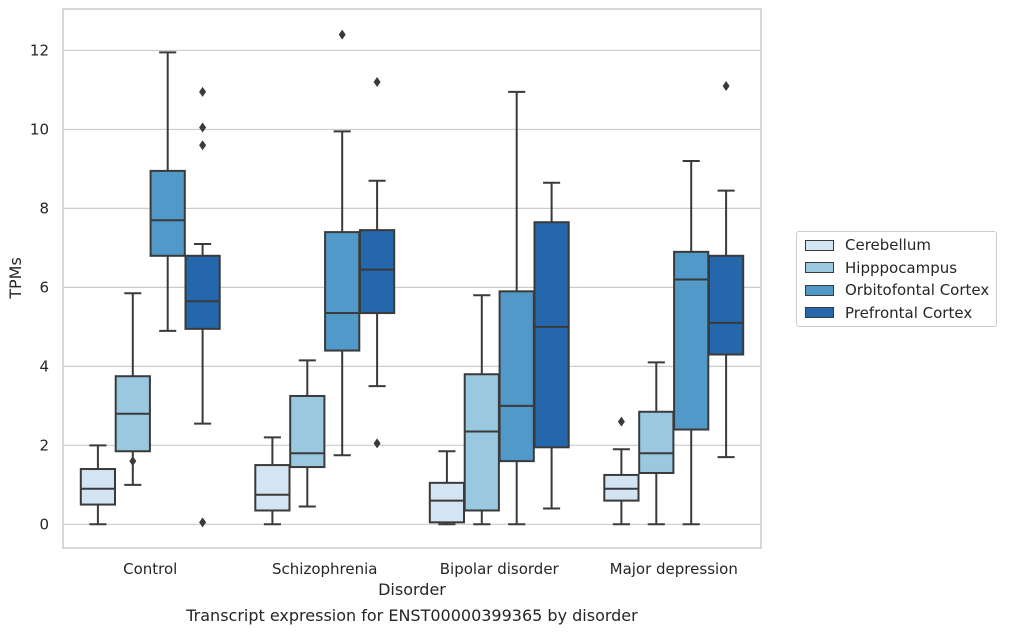  I want to click on legend-label: Orbitofontal Cortex, so click(917, 290).